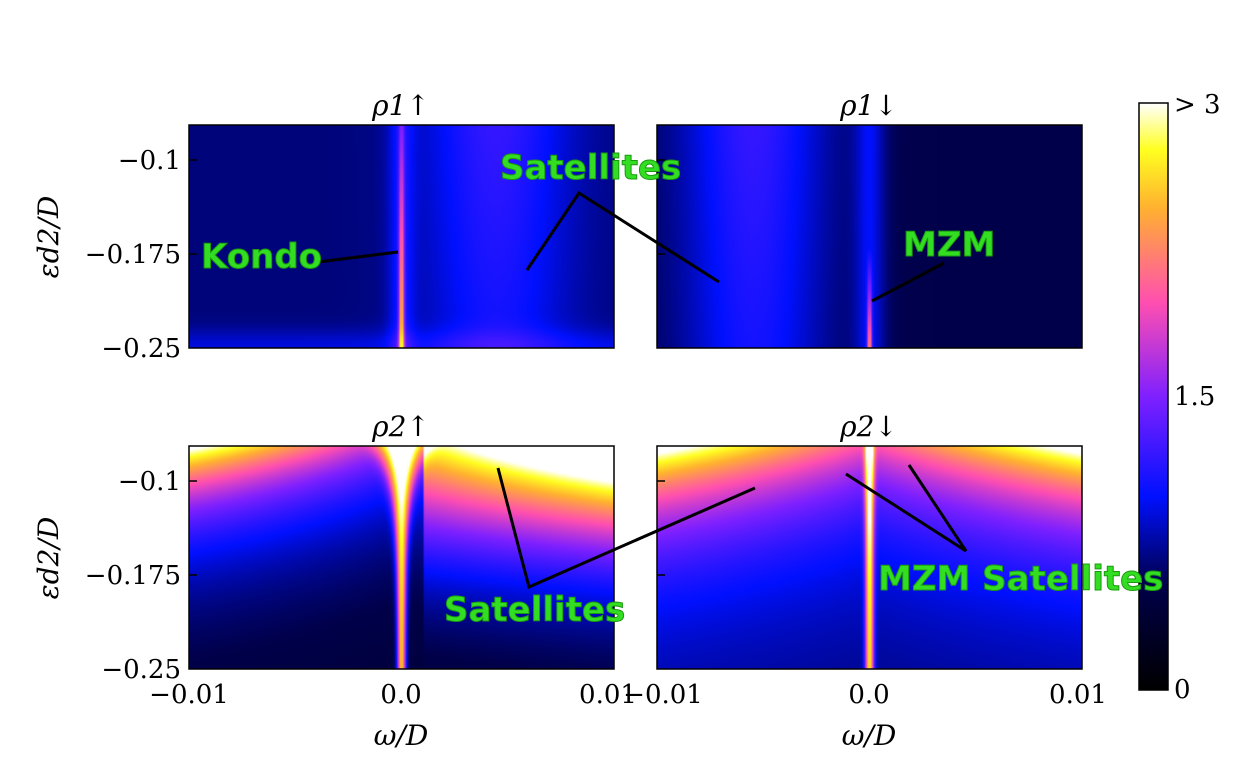  Describe the element at coordinates (1153, 396) in the screenshot. I see `colorbar` at that location.